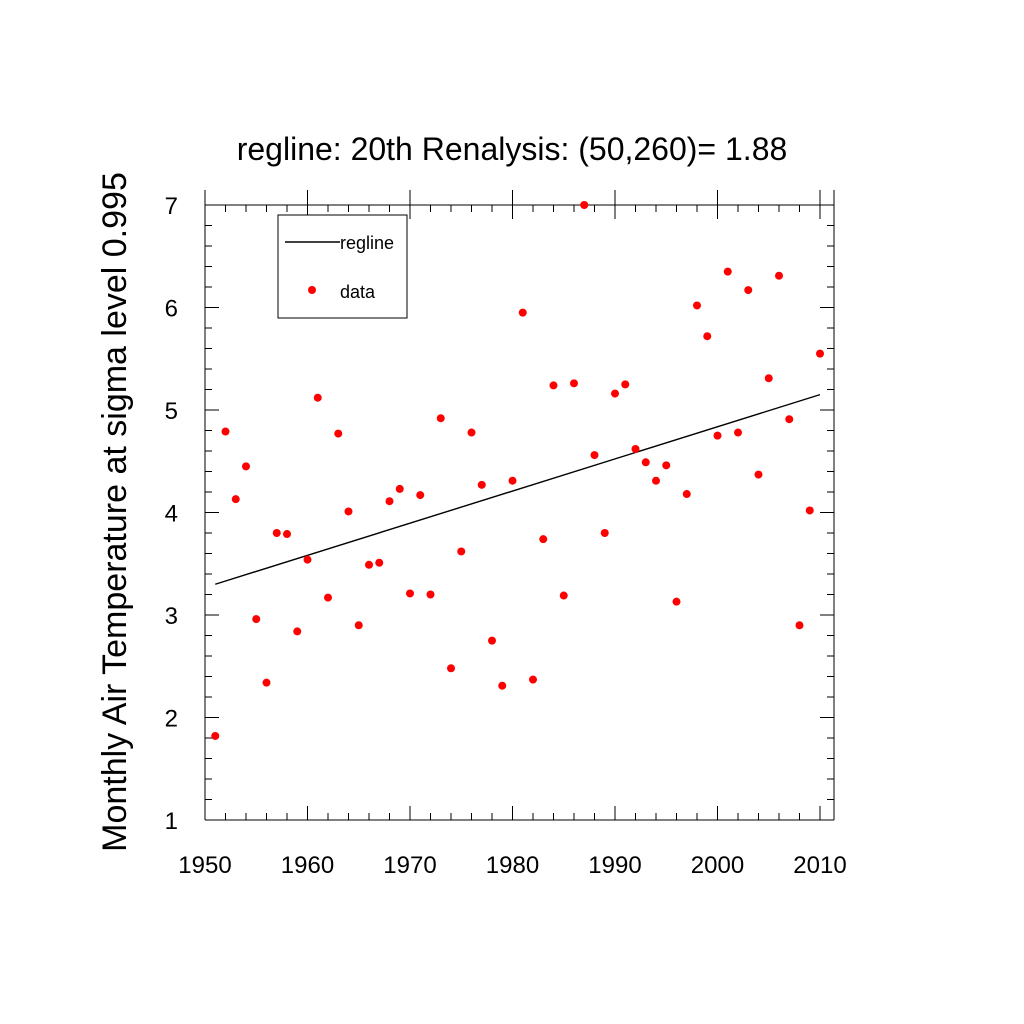  Describe the element at coordinates (512, 149) in the screenshot. I see `chart-title: regline: 20th Renalysis: (50,260)= 1.88` at that location.